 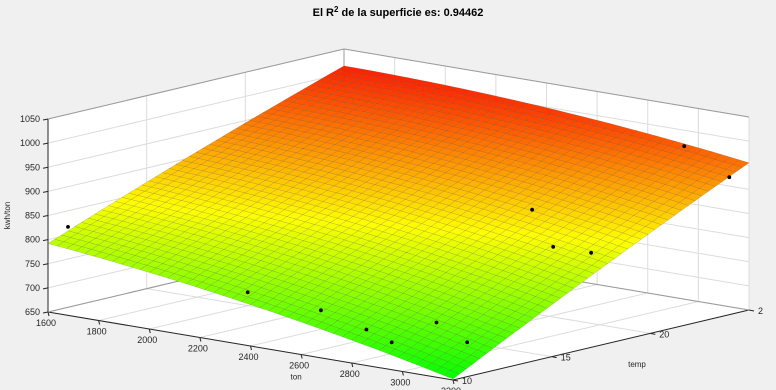 I want to click on x-tick-label: 2000, so click(x=147, y=340).